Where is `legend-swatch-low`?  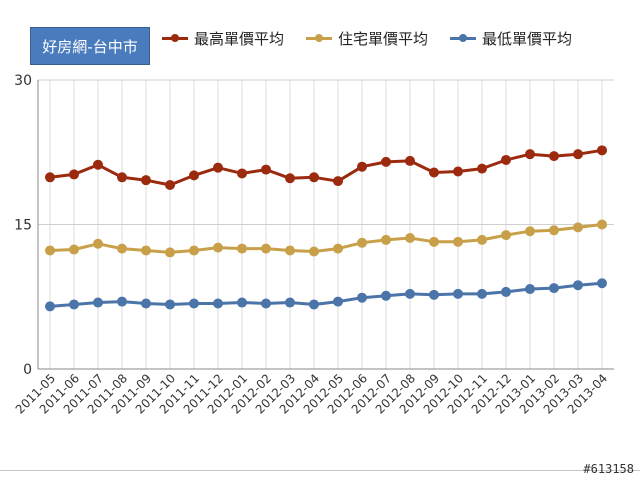 legend-swatch-low is located at coordinates (463, 38).